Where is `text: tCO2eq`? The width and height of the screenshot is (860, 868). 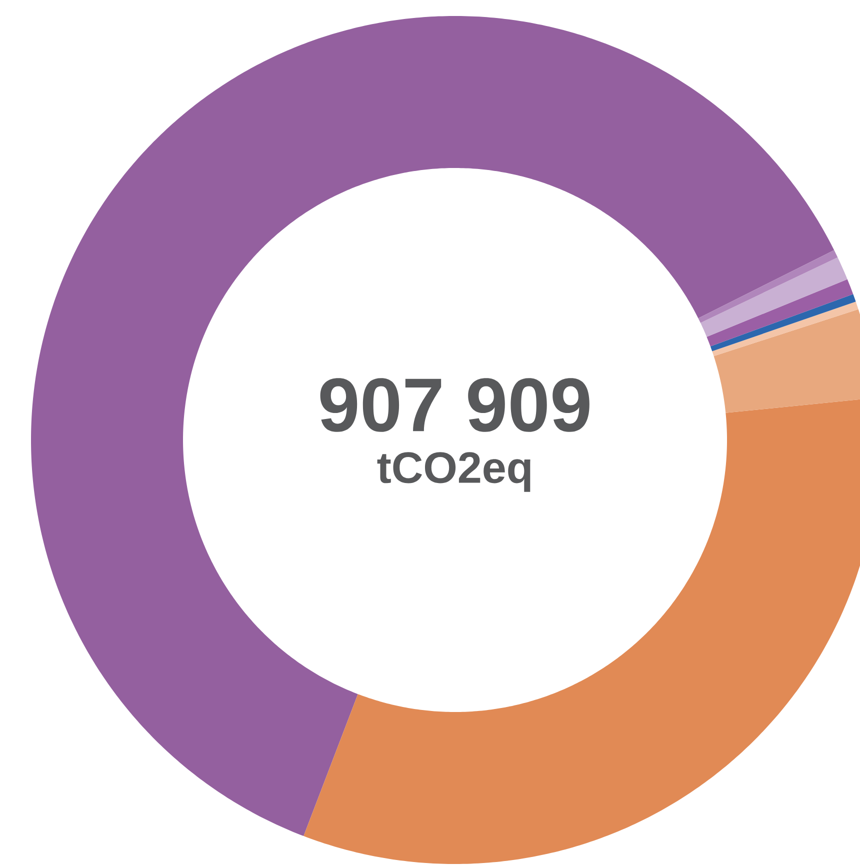
text: tCO2eq is located at coordinates (453, 472).